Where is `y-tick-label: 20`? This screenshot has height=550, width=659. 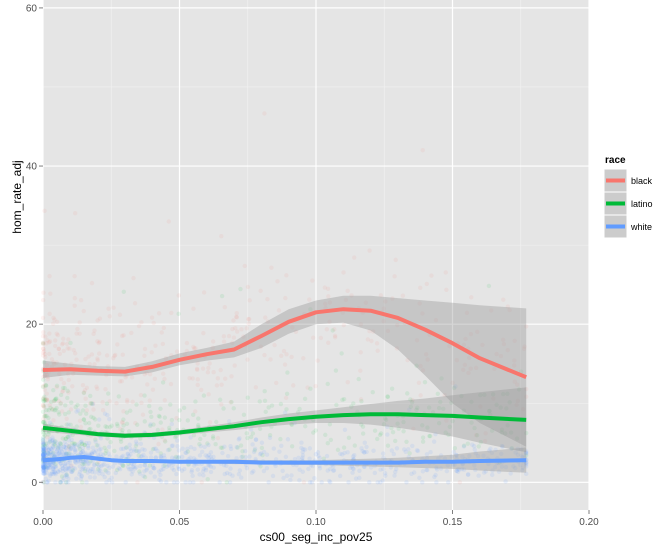 y-tick-label: 20 is located at coordinates (32, 325).